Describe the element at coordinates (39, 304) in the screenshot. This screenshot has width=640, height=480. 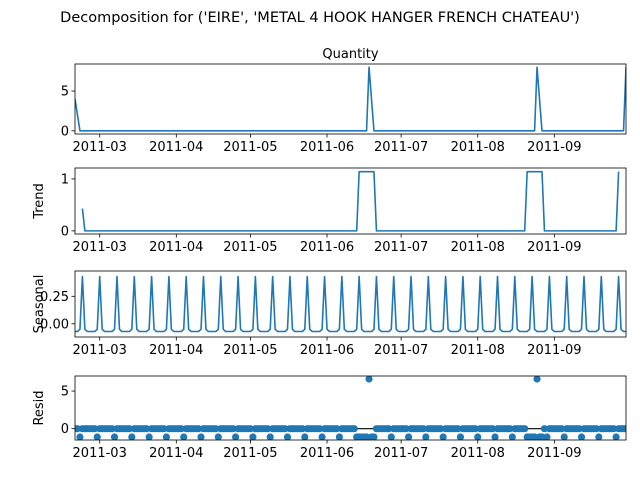
I see `y-axis-label: Seasonal` at that location.